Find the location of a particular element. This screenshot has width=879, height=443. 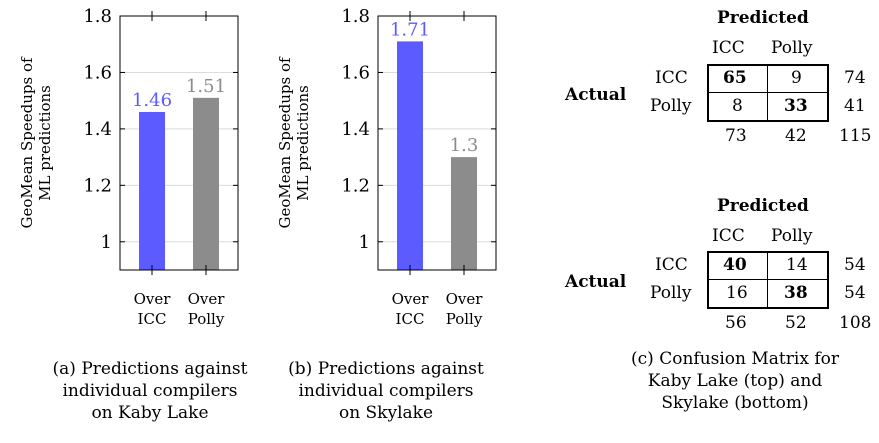

data-label: 1.3 is located at coordinates (464, 145).